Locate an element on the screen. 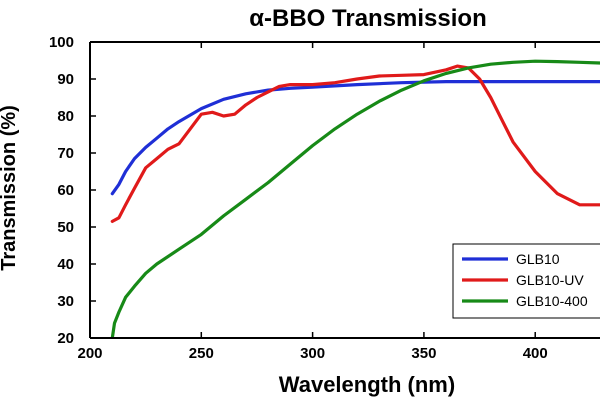 This screenshot has width=600, height=400. y-tick-label: 100 is located at coordinates (61, 42).